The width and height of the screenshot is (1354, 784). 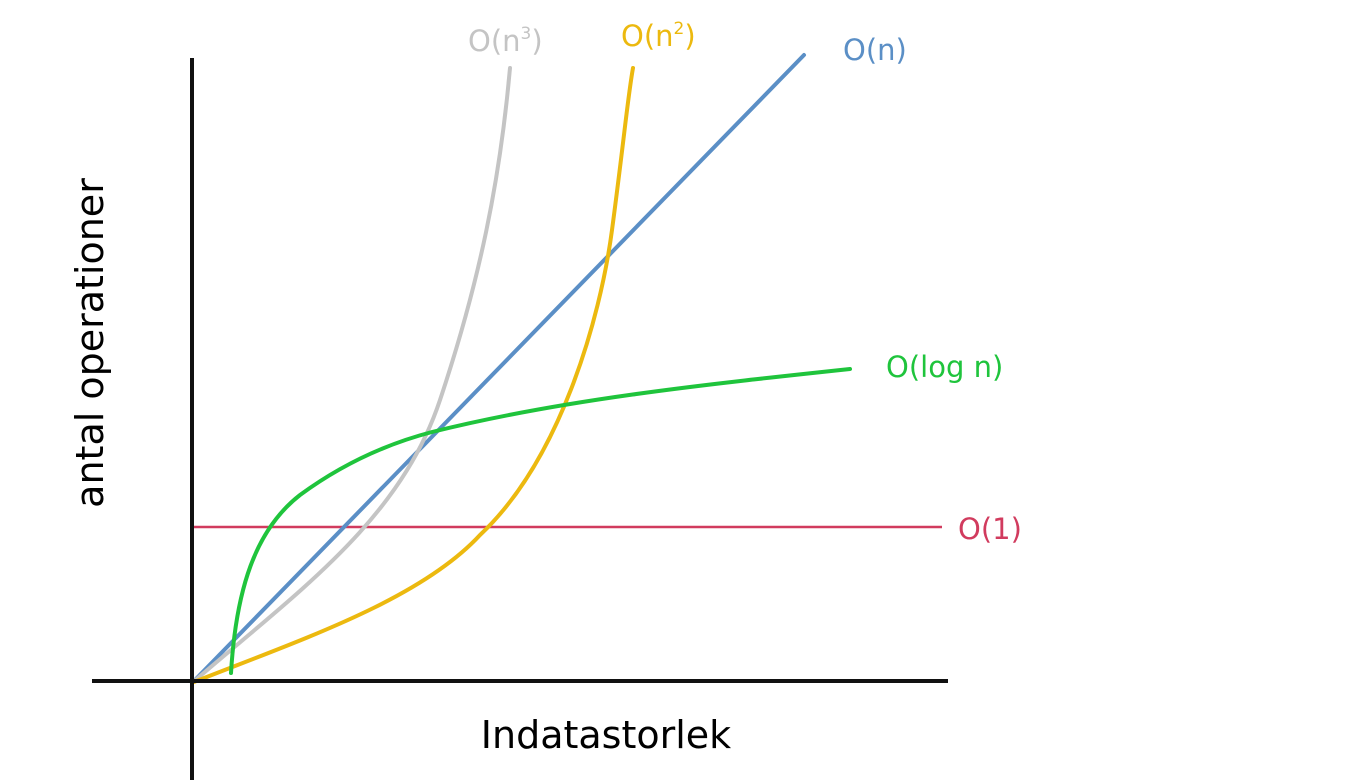 I want to click on label-on3: O(n3), so click(x=505, y=41).